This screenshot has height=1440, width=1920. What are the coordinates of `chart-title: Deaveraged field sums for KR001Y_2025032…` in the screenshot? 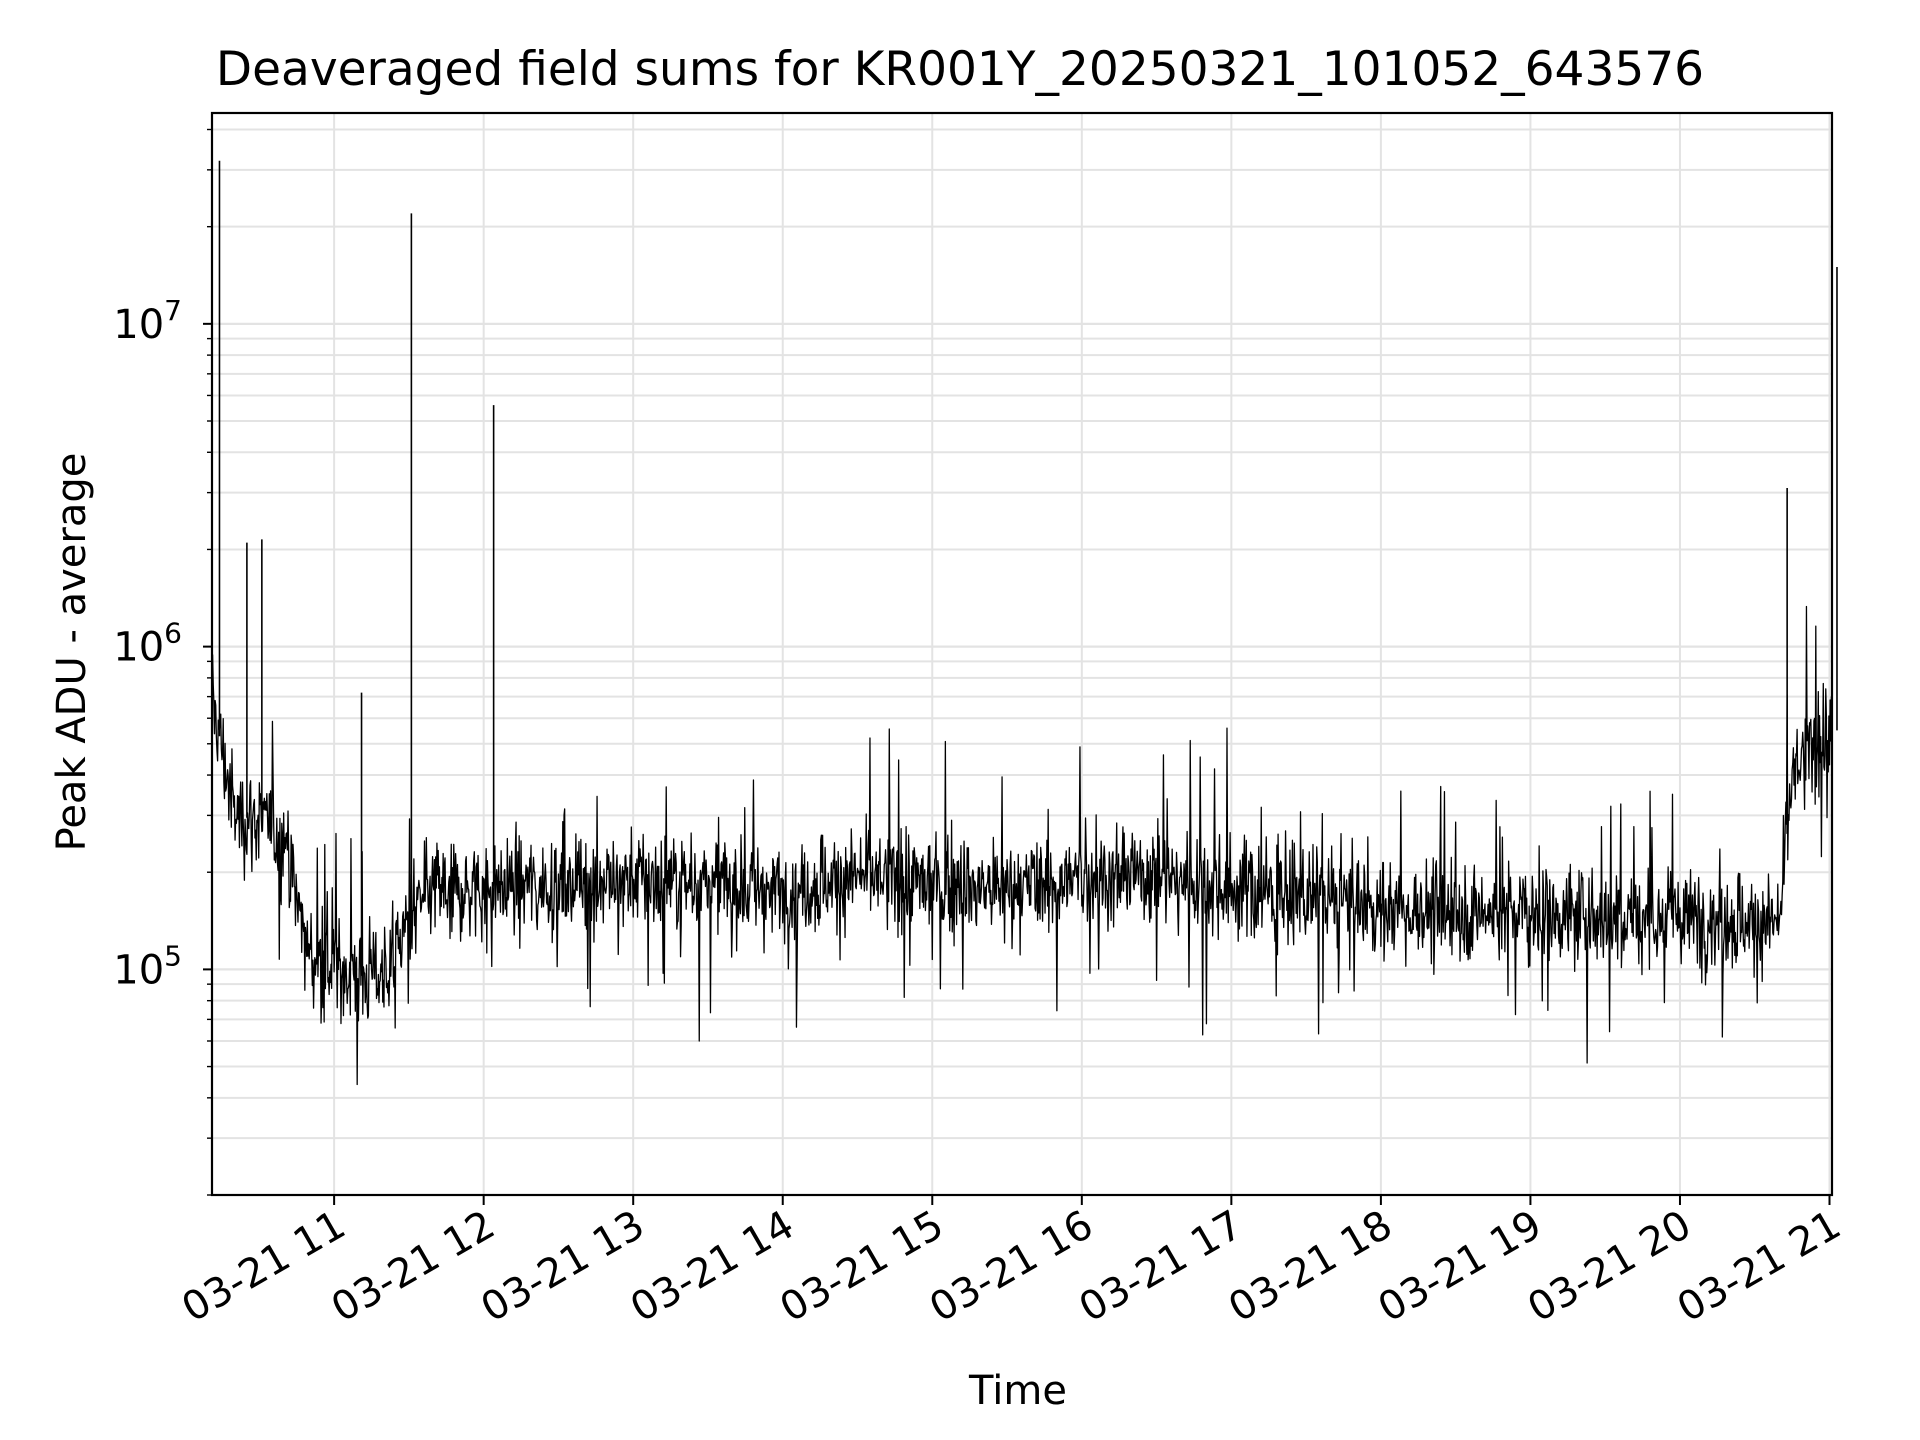 It's located at (960, 69).